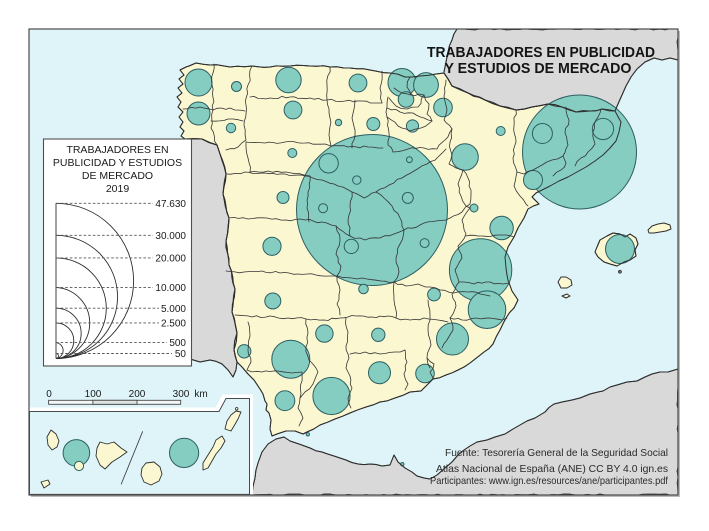 The image size is (709, 531). Describe the element at coordinates (118, 189) in the screenshot. I see `svg-text: 2019` at that location.